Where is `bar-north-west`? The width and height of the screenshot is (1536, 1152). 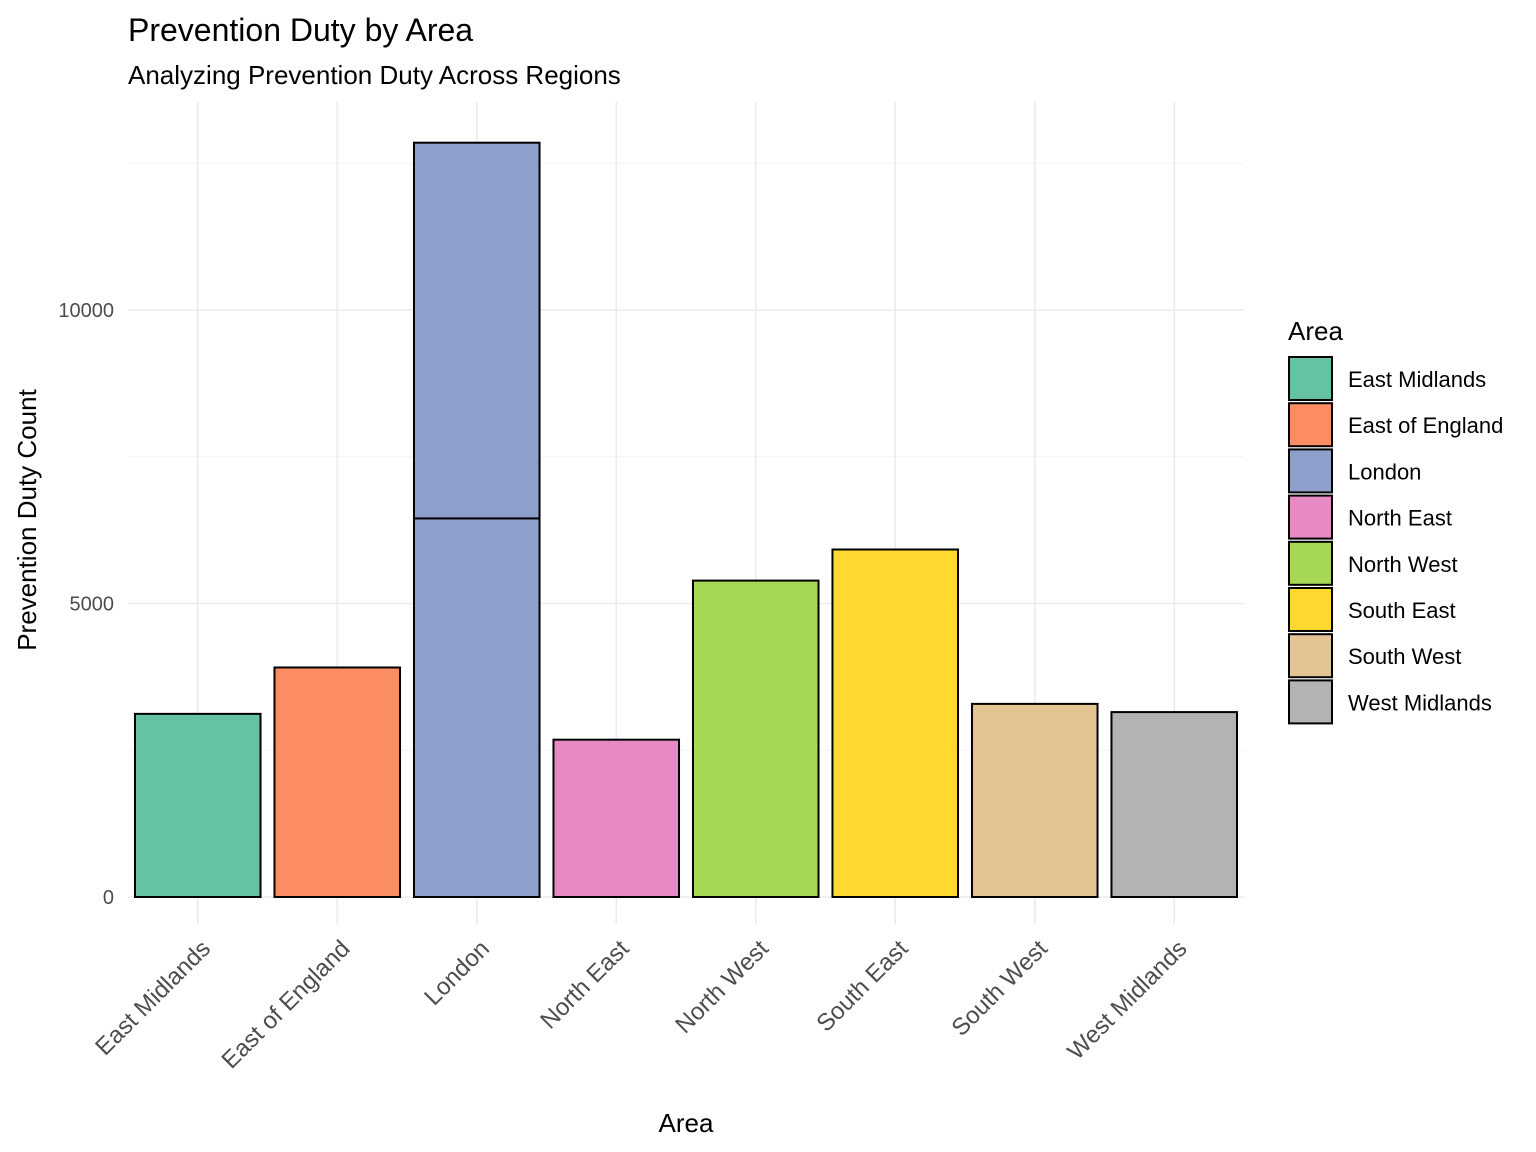 bar-north-west is located at coordinates (755, 738).